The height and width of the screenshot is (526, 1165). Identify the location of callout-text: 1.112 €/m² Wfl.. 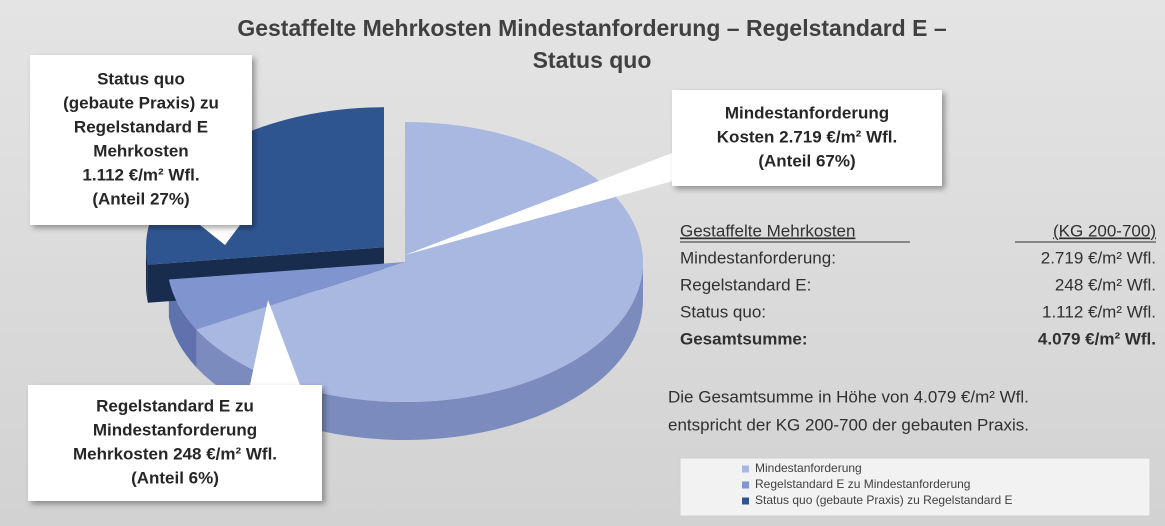
(140, 174).